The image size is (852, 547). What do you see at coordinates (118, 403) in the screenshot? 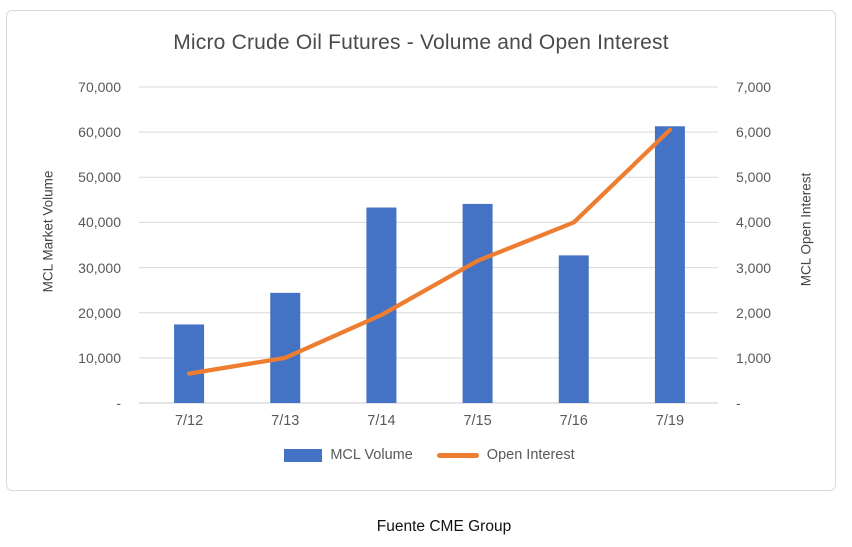
I see `y-axis-left-tick-label: -` at bounding box center [118, 403].